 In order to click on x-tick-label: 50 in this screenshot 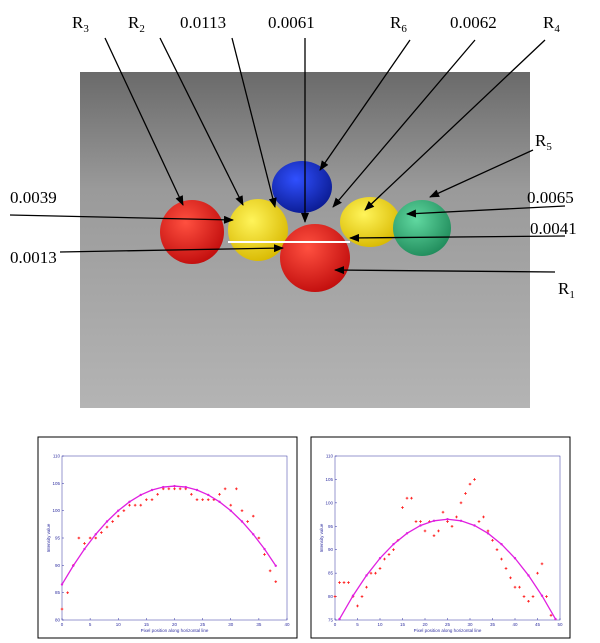, I will do `click(560, 624)`.